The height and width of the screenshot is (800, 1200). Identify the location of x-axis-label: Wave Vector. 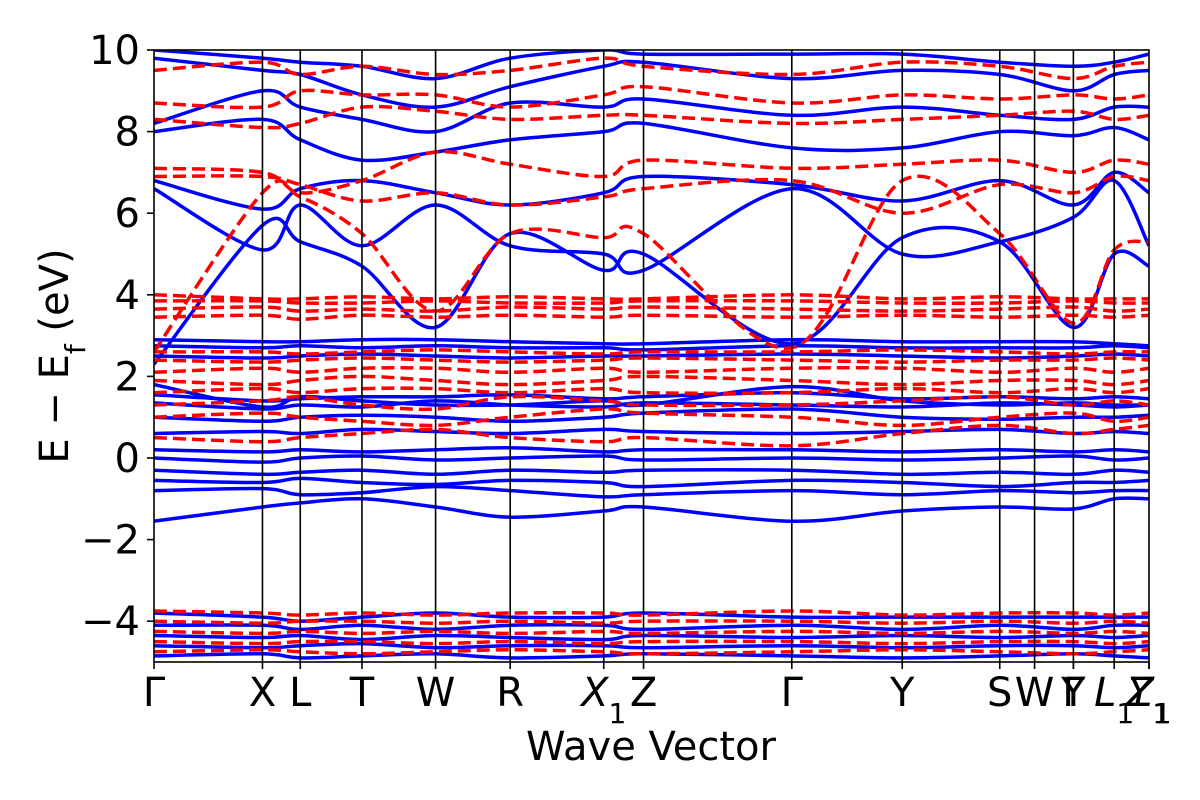
(651, 747).